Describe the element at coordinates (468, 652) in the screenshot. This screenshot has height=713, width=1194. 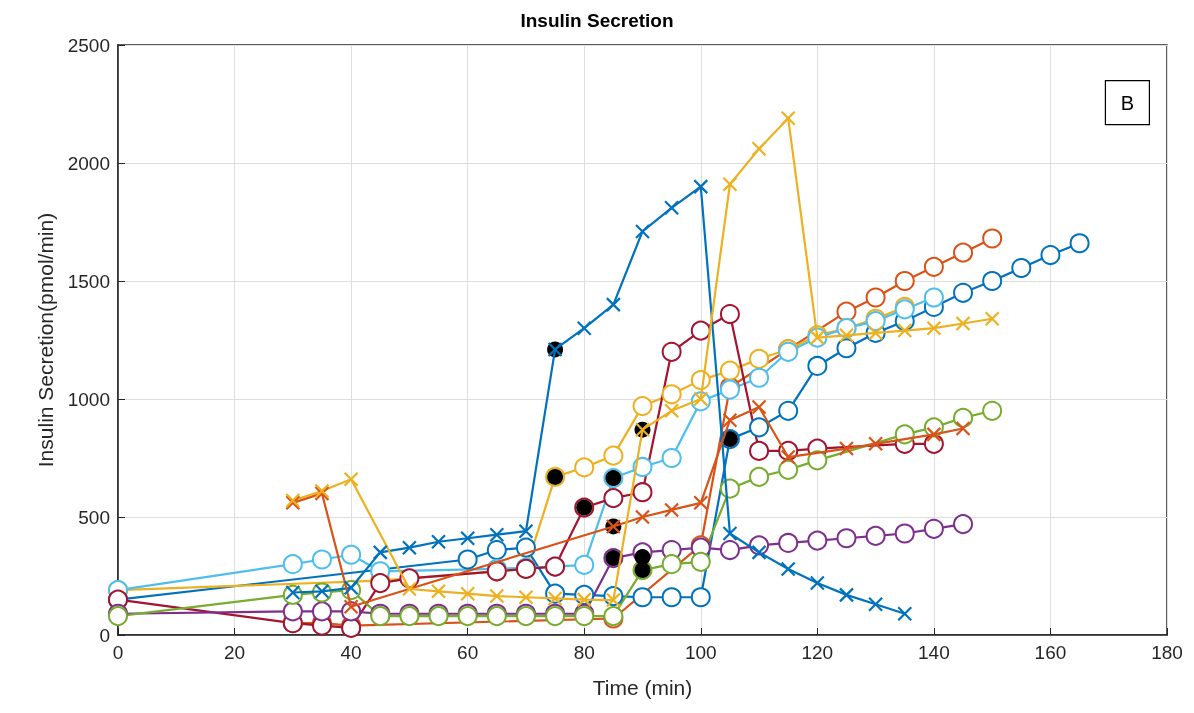
I see `x-tick-label: 60` at that location.